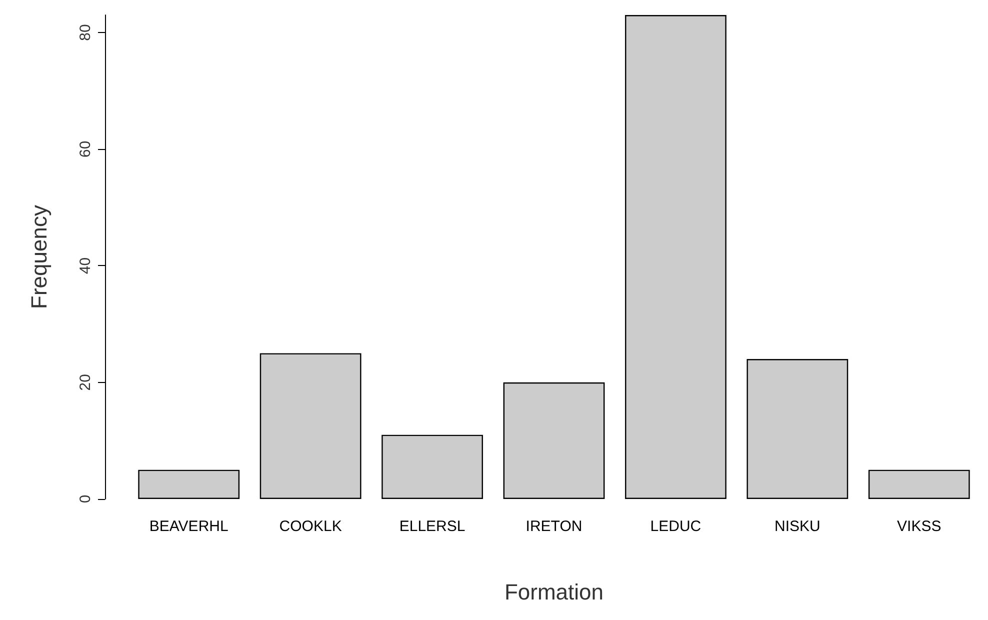 This screenshot has height=620, width=988. Describe the element at coordinates (919, 526) in the screenshot. I see `x-tick-label: VIKSS` at that location.